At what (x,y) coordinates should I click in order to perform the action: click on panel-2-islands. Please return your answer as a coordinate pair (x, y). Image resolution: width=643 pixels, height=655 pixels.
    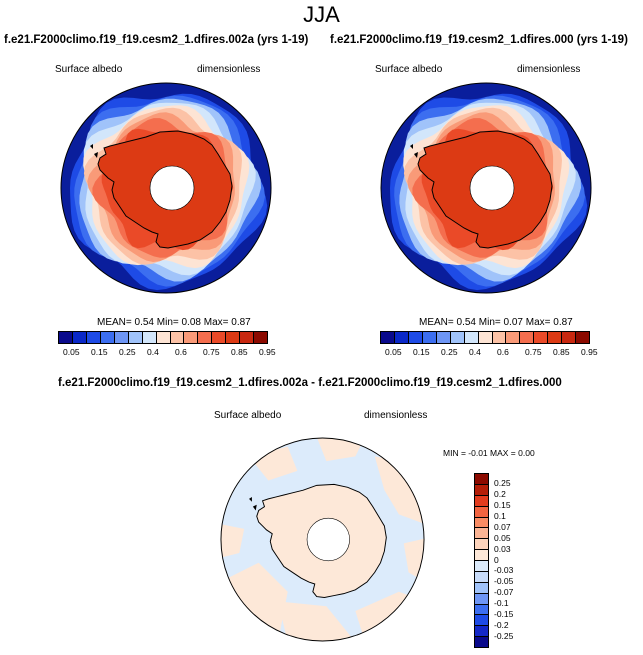
    Looking at the image, I should click on (414, 151).